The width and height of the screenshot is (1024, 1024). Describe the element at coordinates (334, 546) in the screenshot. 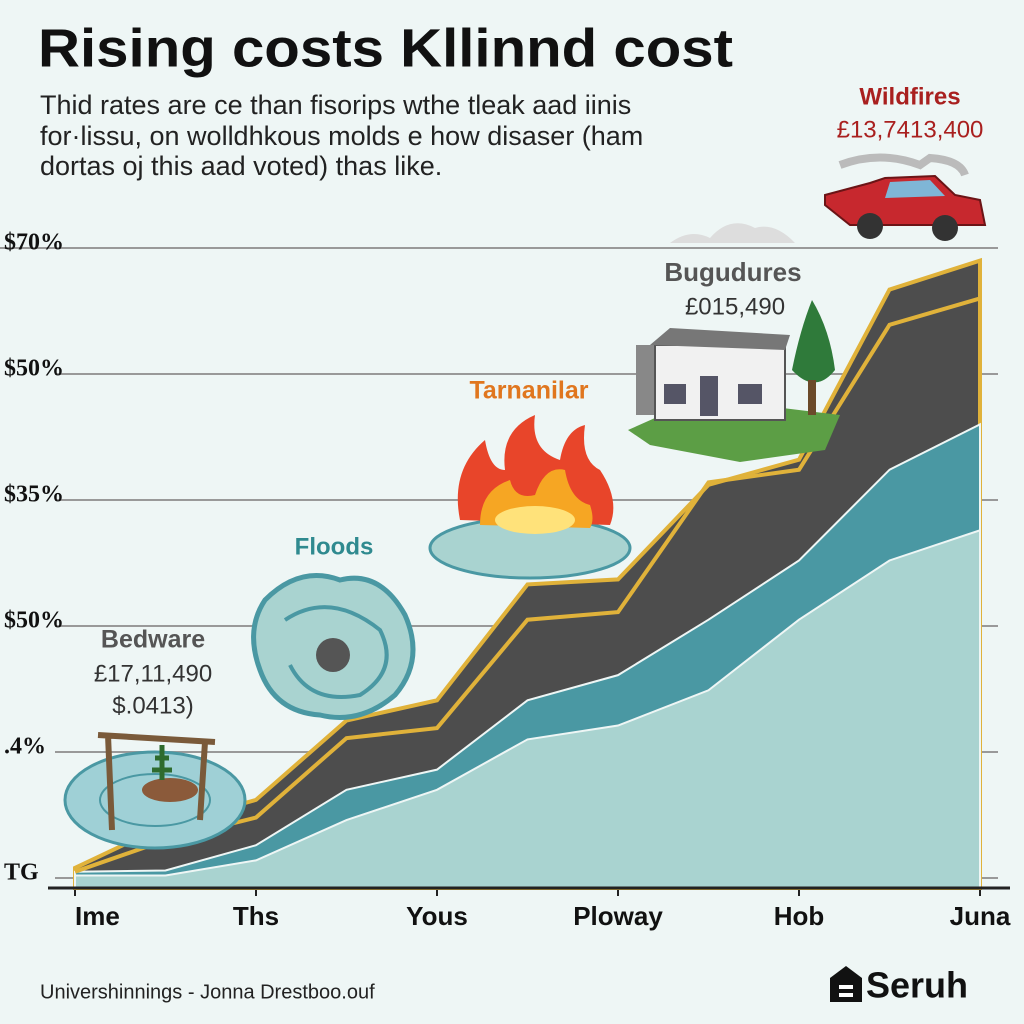

I see `annotation-label: Floods` at that location.